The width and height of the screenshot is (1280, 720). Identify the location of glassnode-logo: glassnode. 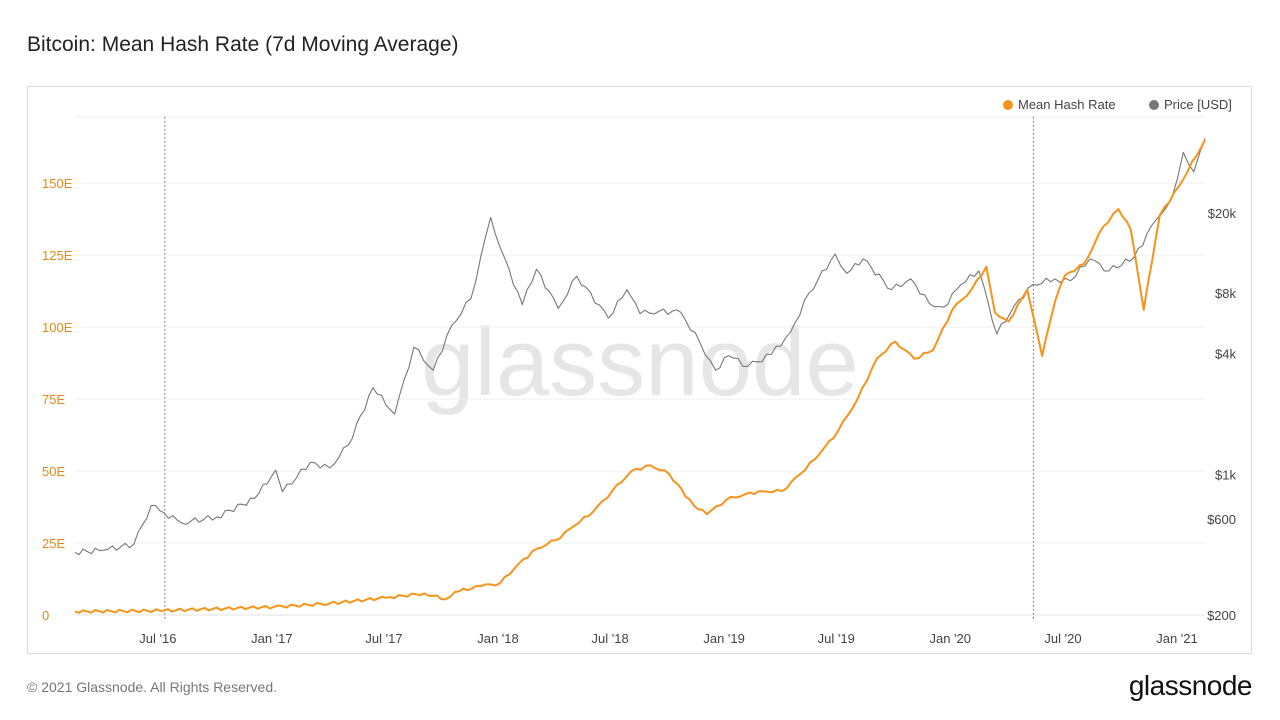
(1190, 685).